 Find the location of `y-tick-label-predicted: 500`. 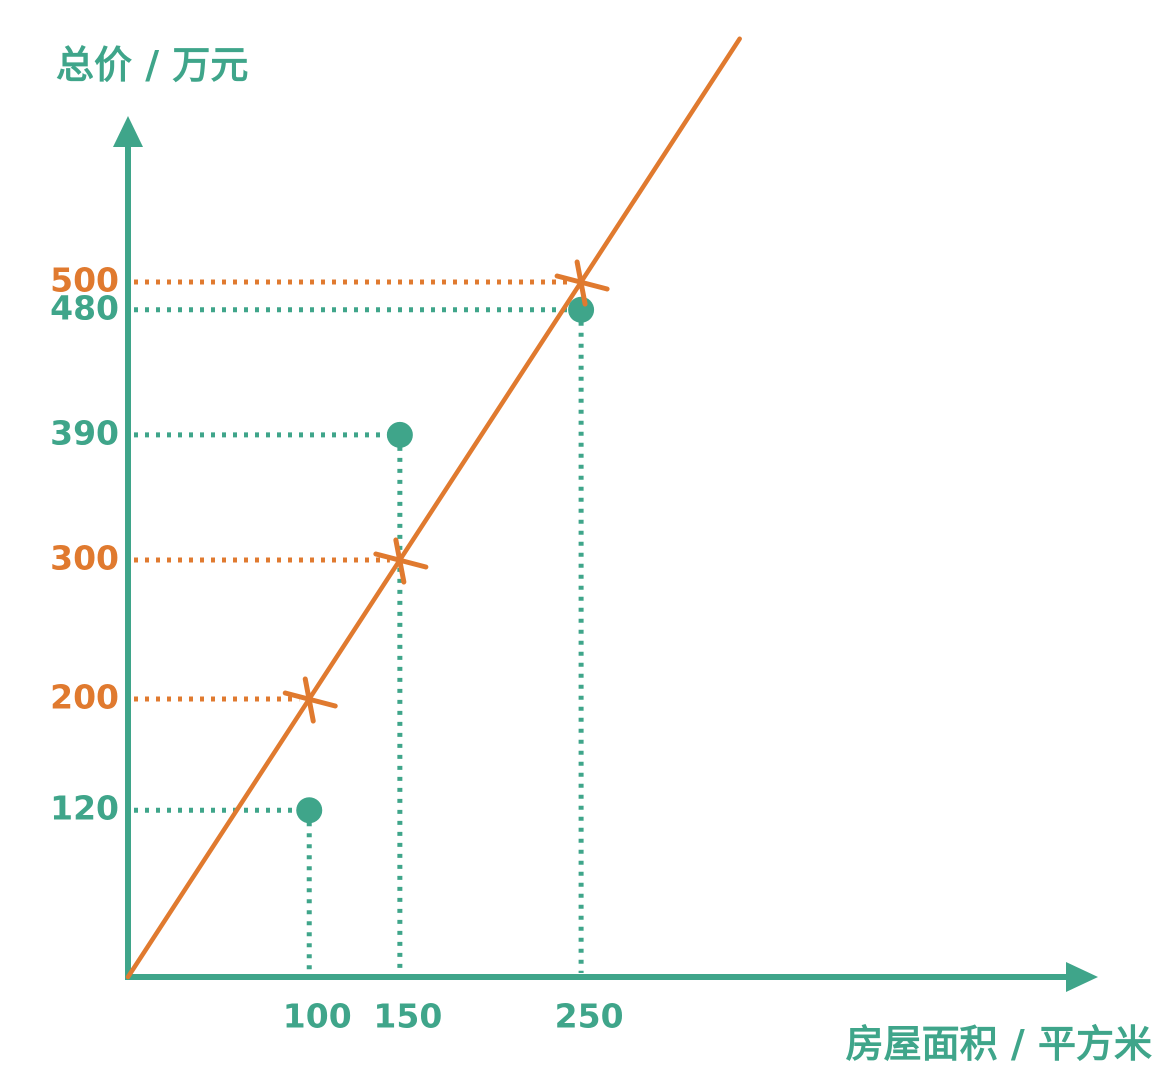

y-tick-label-predicted: 500 is located at coordinates (84, 280).